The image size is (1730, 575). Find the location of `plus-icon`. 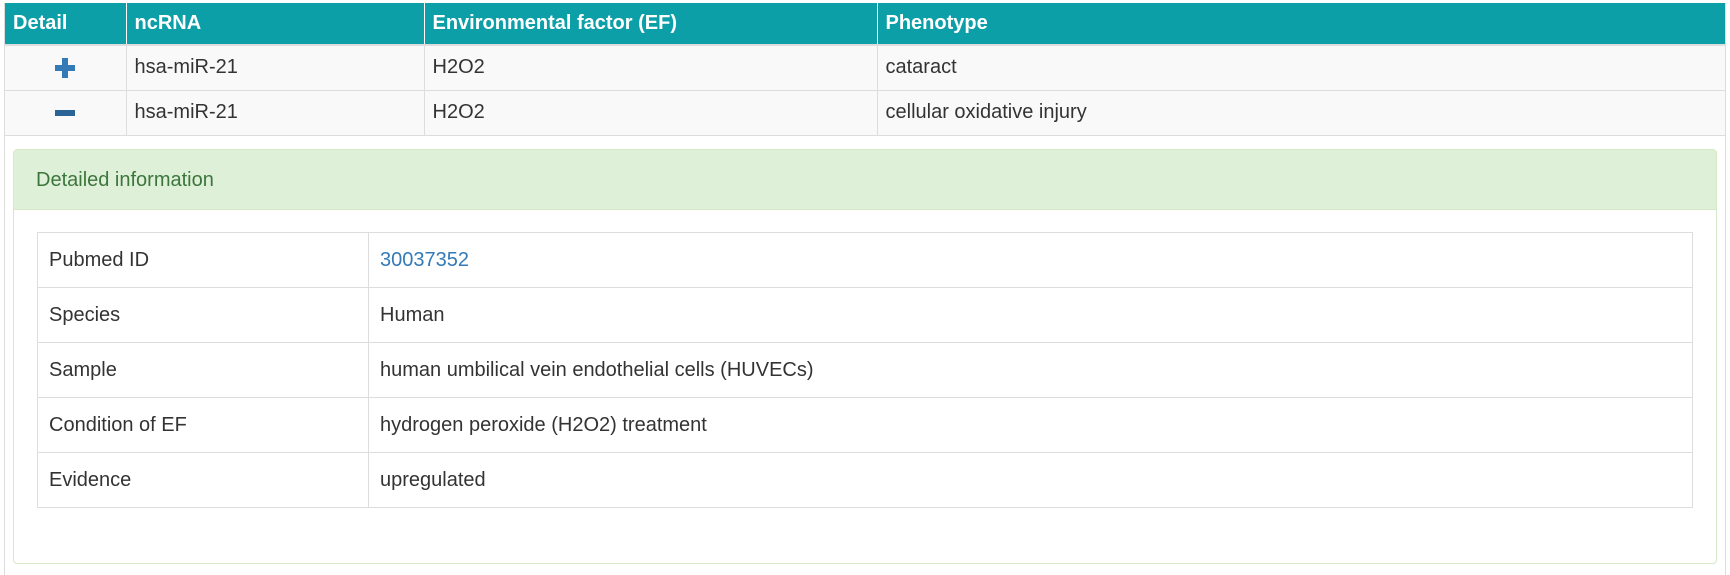

plus-icon is located at coordinates (65, 67).